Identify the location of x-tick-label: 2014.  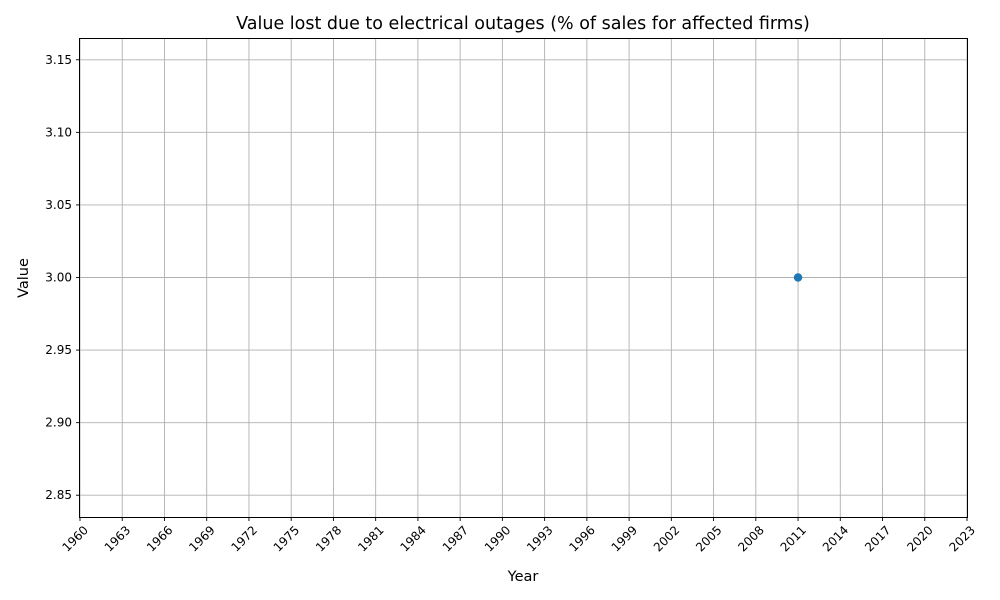
(835, 538).